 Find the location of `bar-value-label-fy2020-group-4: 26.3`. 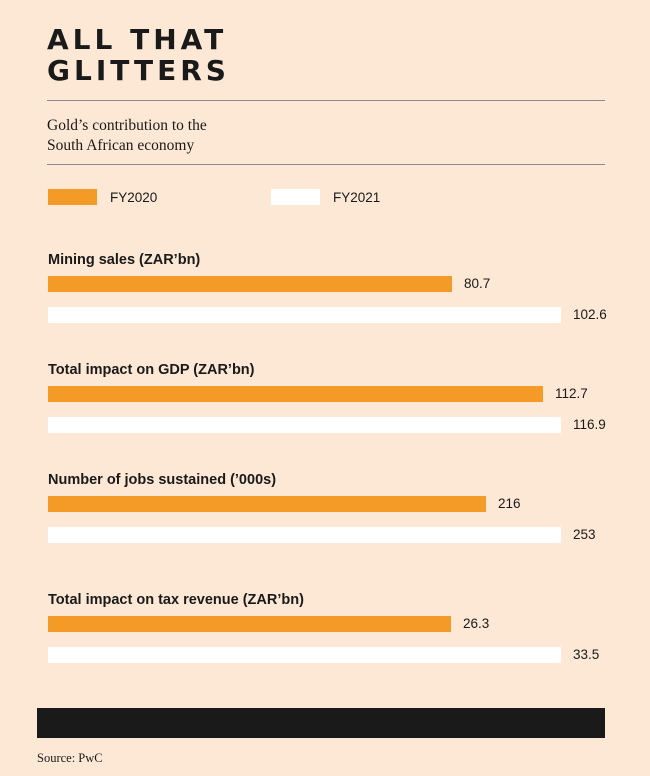

bar-value-label-fy2020-group-4: 26.3 is located at coordinates (476, 623).